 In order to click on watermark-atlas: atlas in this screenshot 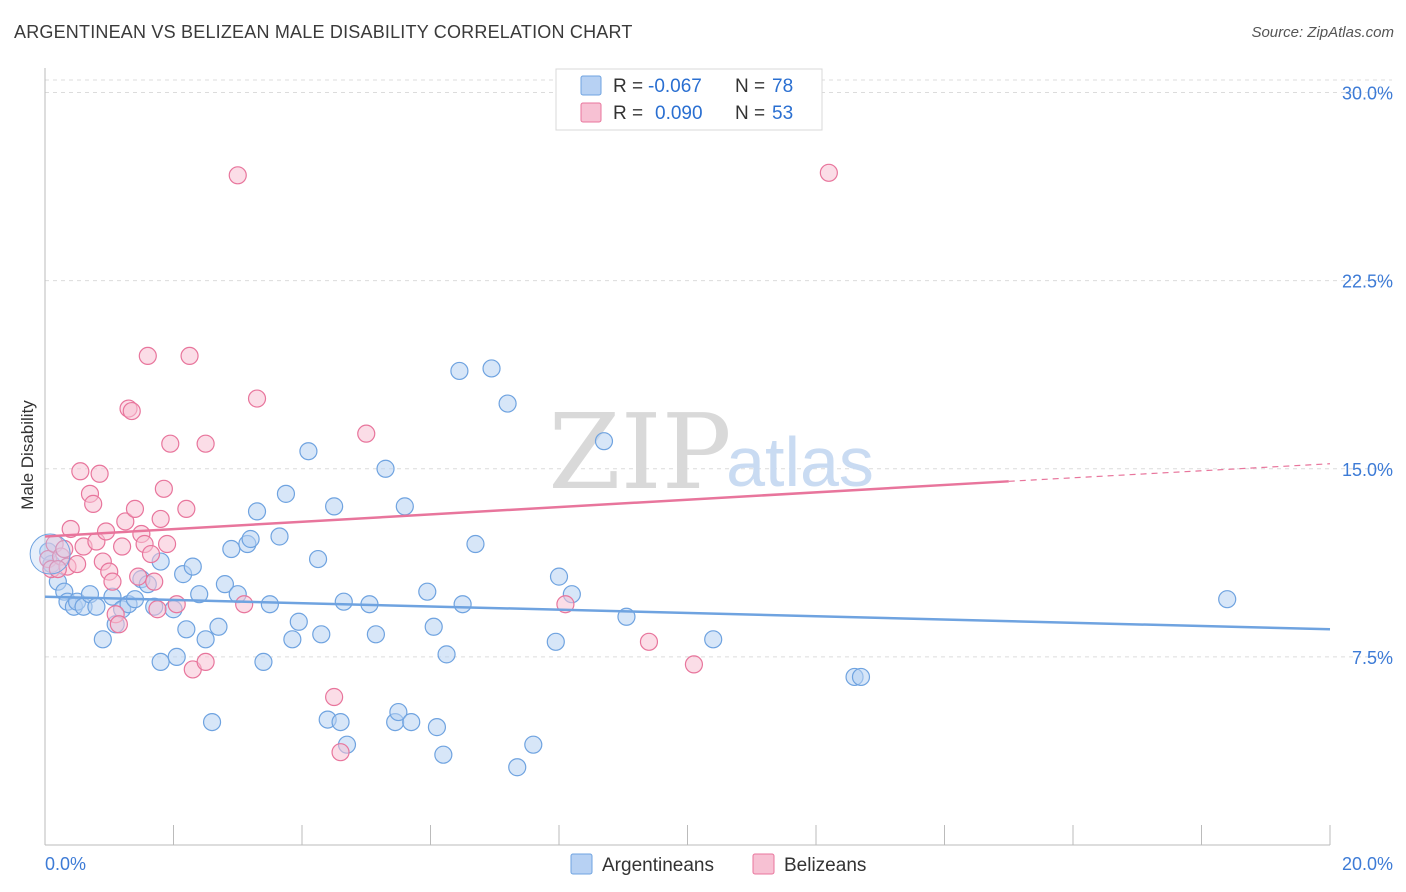, I will do `click(800, 462)`.